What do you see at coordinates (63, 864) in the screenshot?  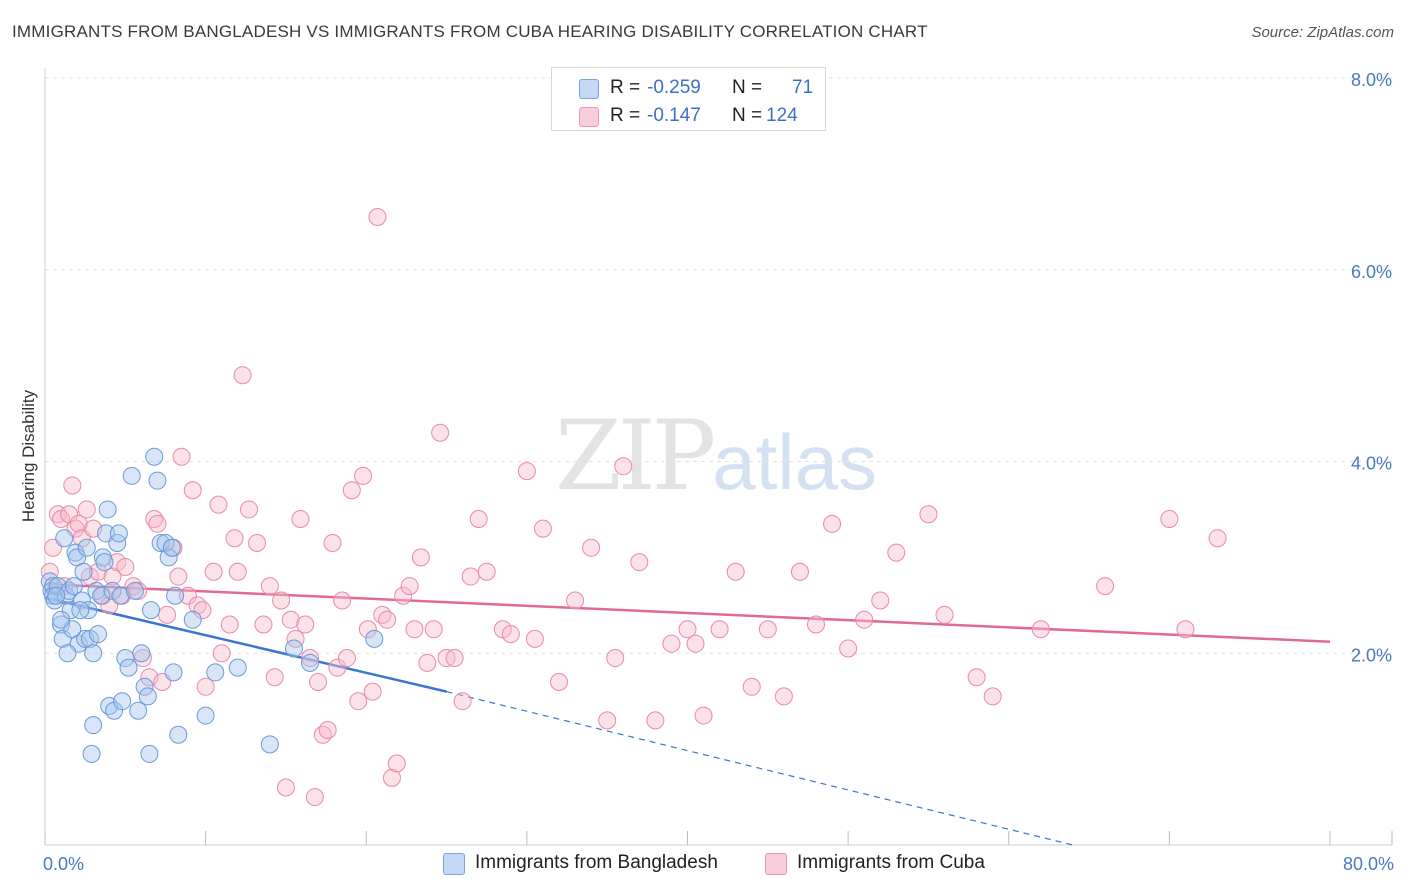 I see `x-tick-label: 0.0%` at bounding box center [63, 864].